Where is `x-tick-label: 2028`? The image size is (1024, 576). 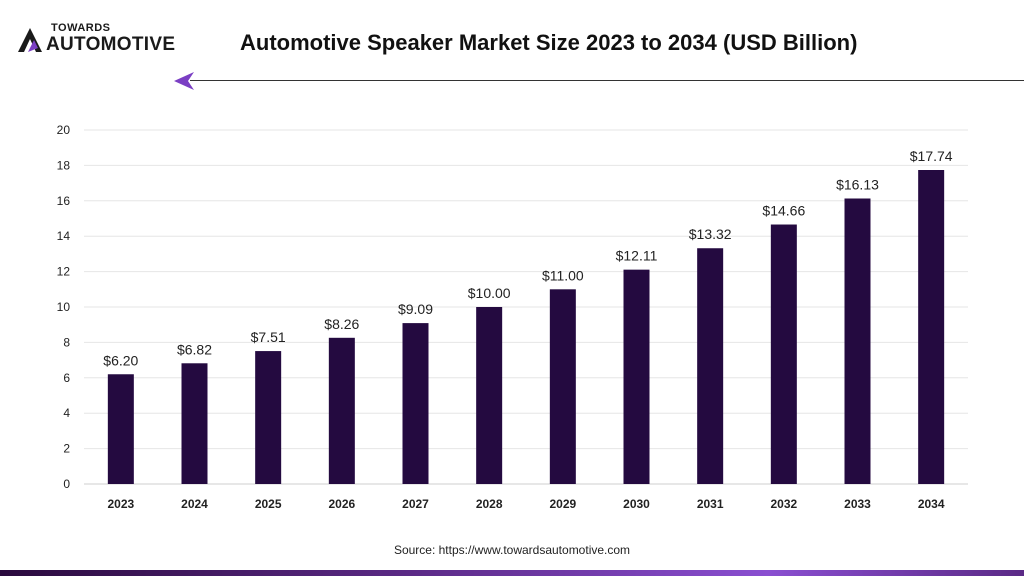
x-tick-label: 2028 is located at coordinates (489, 504).